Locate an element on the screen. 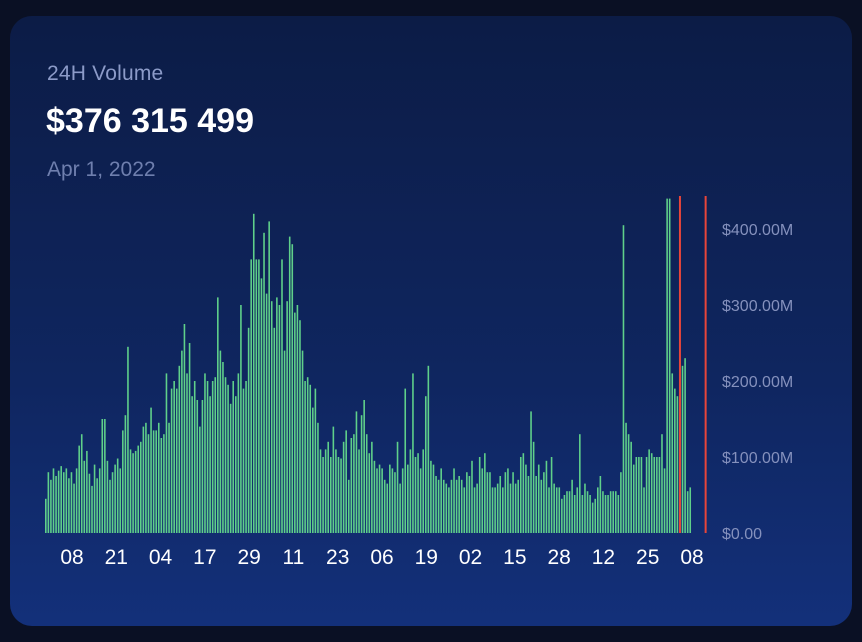  x-tick-label: 19 is located at coordinates (426, 557).